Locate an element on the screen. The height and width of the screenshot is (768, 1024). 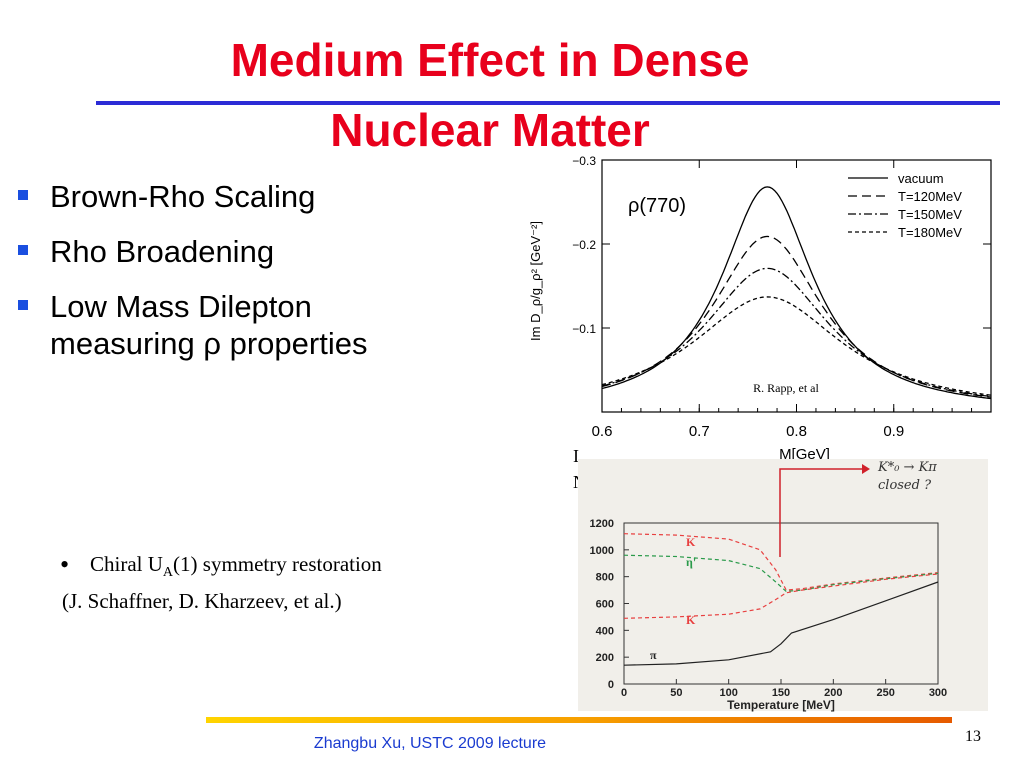
x-tick-label: 0.7 is located at coordinates (699, 431).